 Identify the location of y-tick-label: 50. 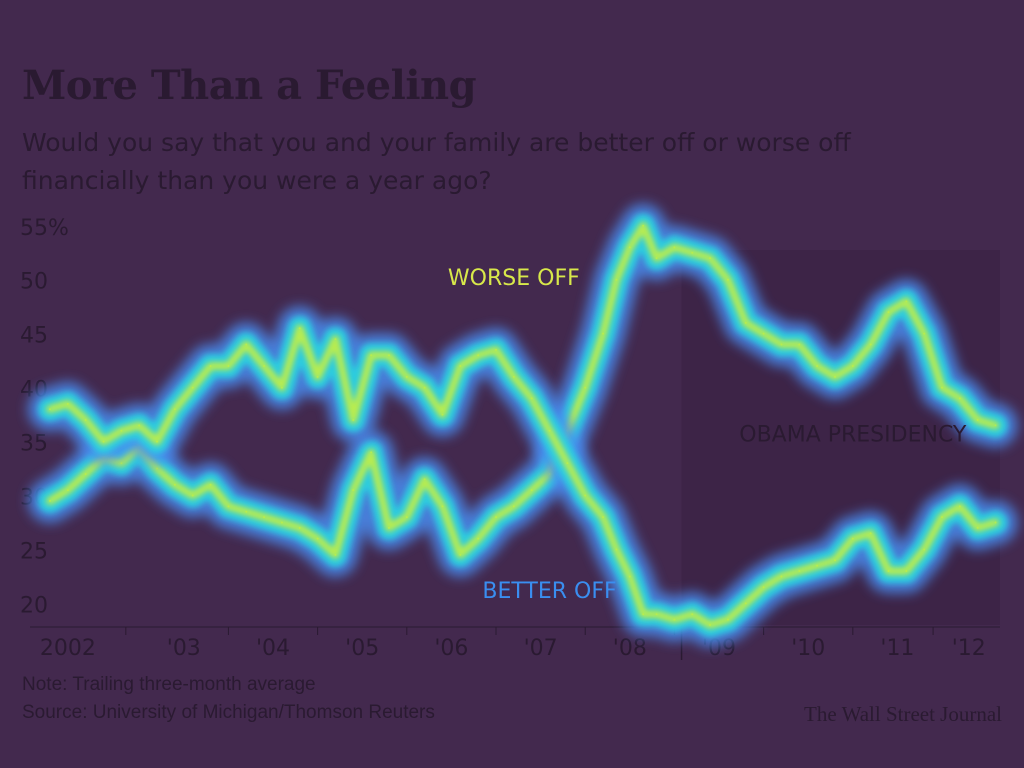
(34, 282).